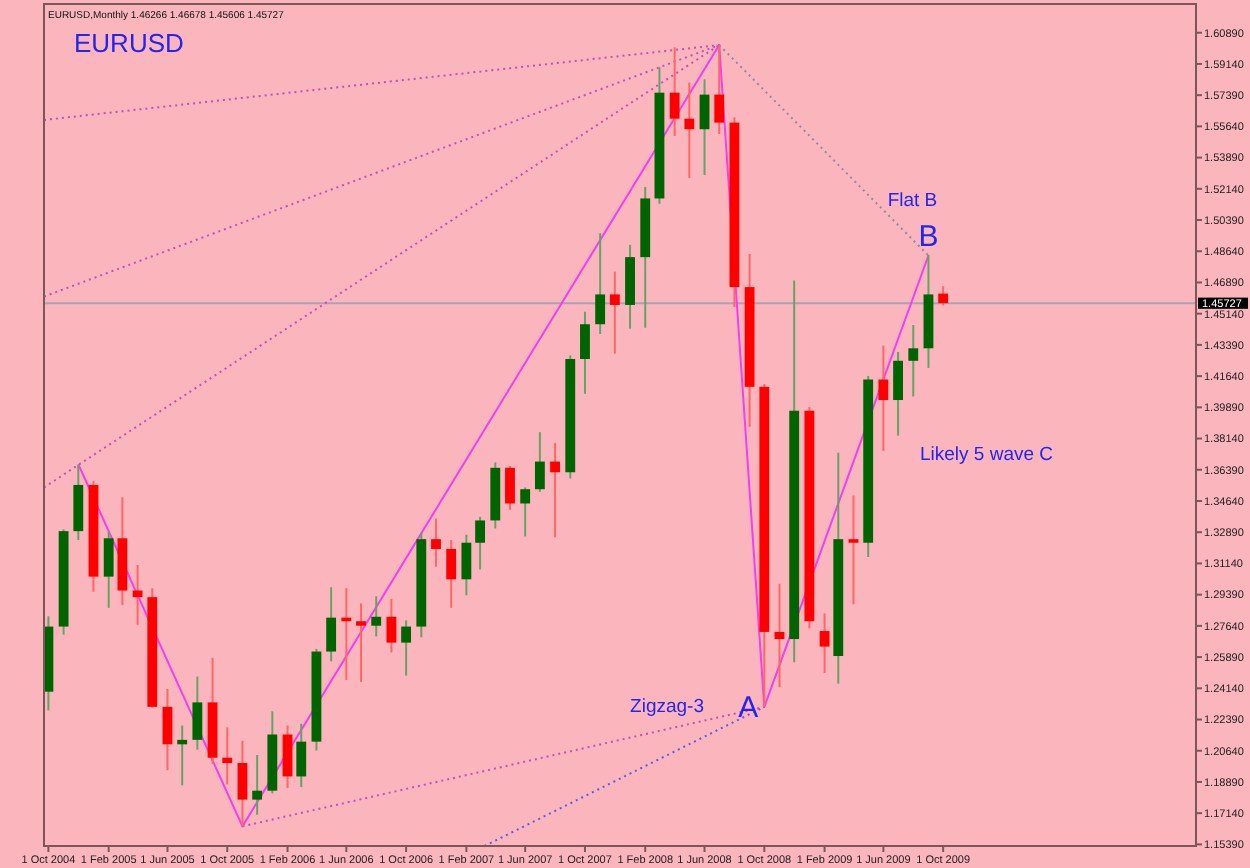 This screenshot has width=1250, height=868. I want to click on annotation: Zigzag-3, so click(667, 707).